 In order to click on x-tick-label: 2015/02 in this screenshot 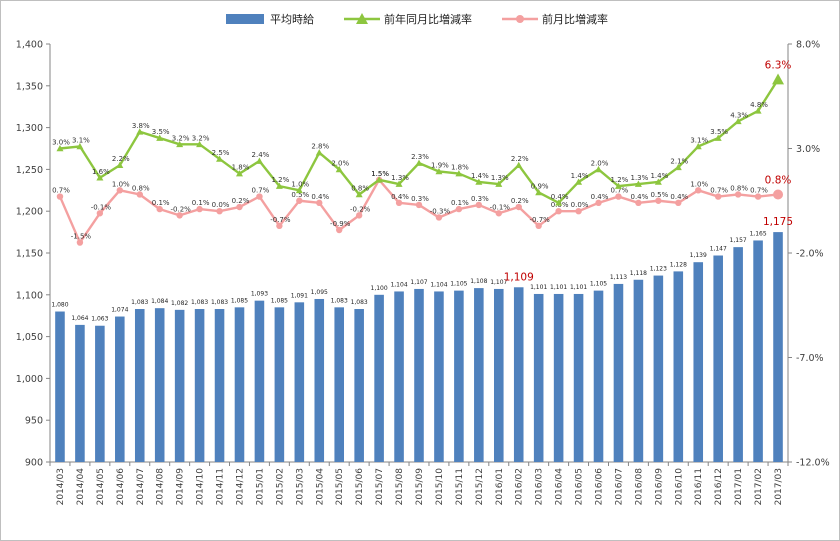, I will do `click(280, 486)`.